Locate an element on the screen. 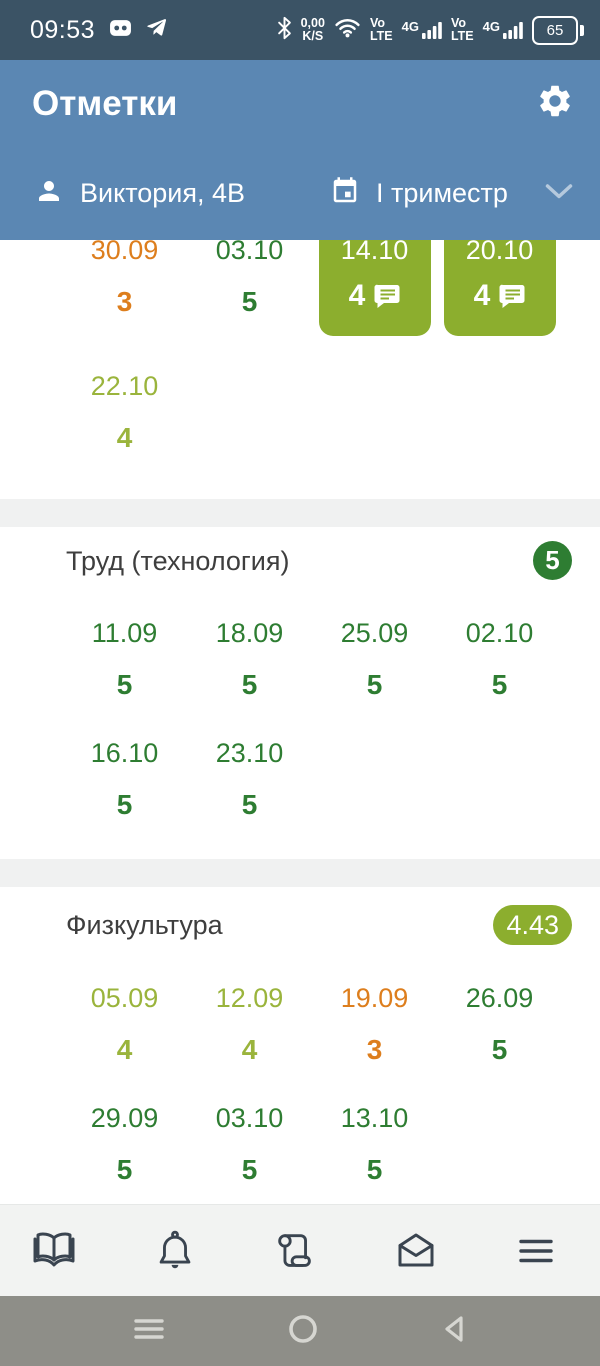  grade-date: 13.10 is located at coordinates (374, 1118).